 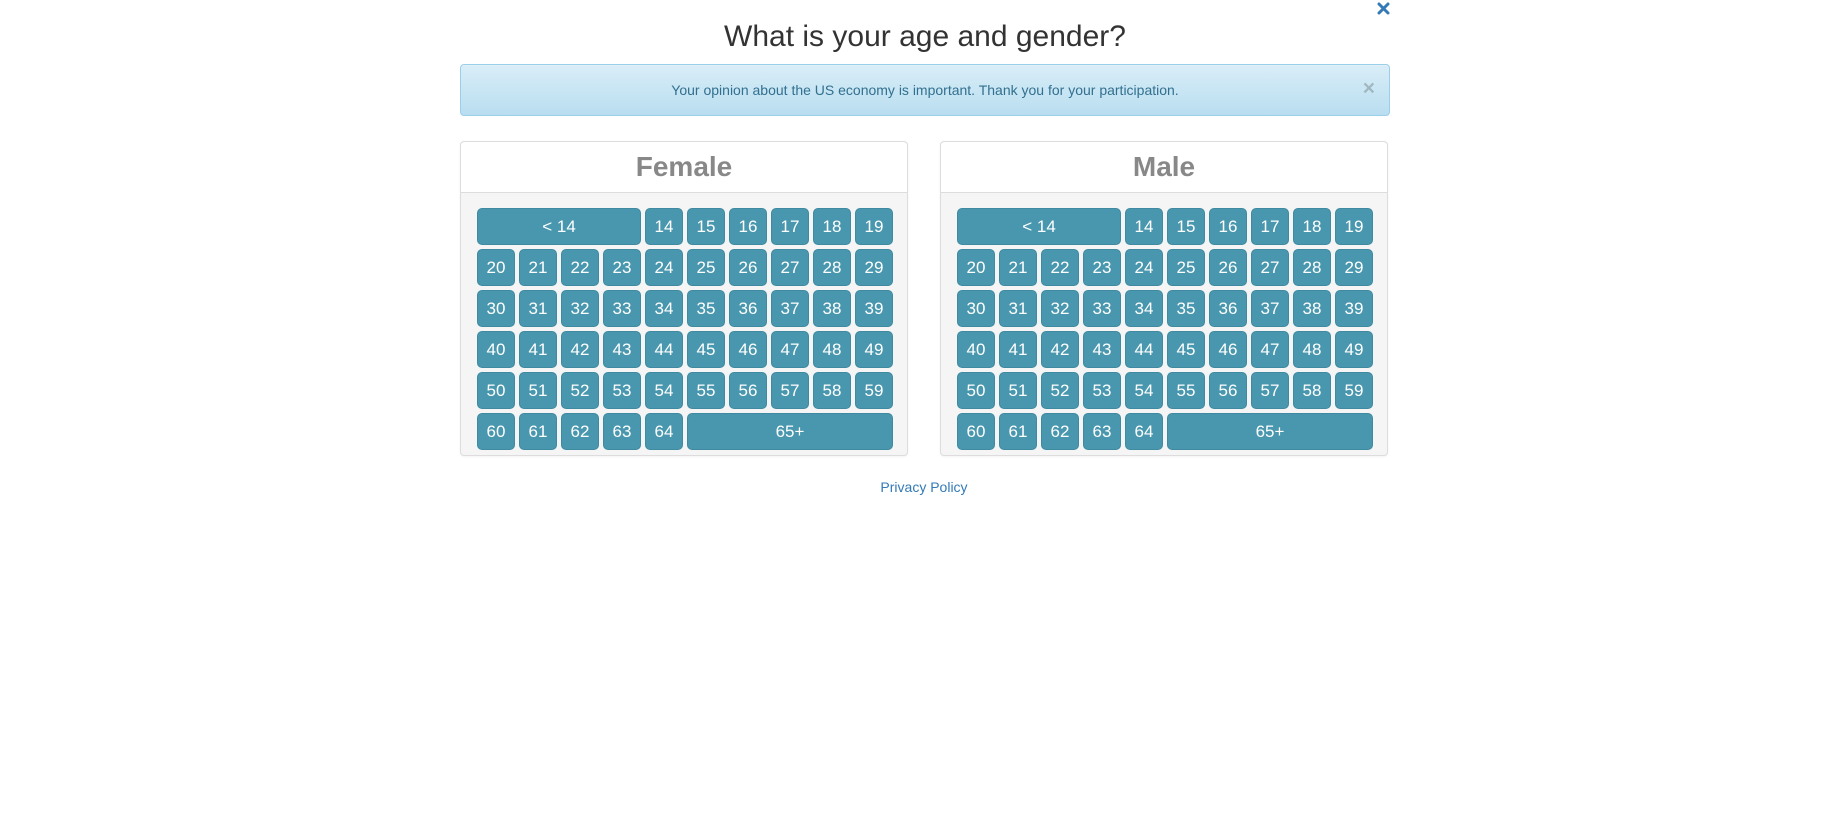 What do you see at coordinates (1270, 431) in the screenshot?
I see `male-age-button-65-plus: 65+` at bounding box center [1270, 431].